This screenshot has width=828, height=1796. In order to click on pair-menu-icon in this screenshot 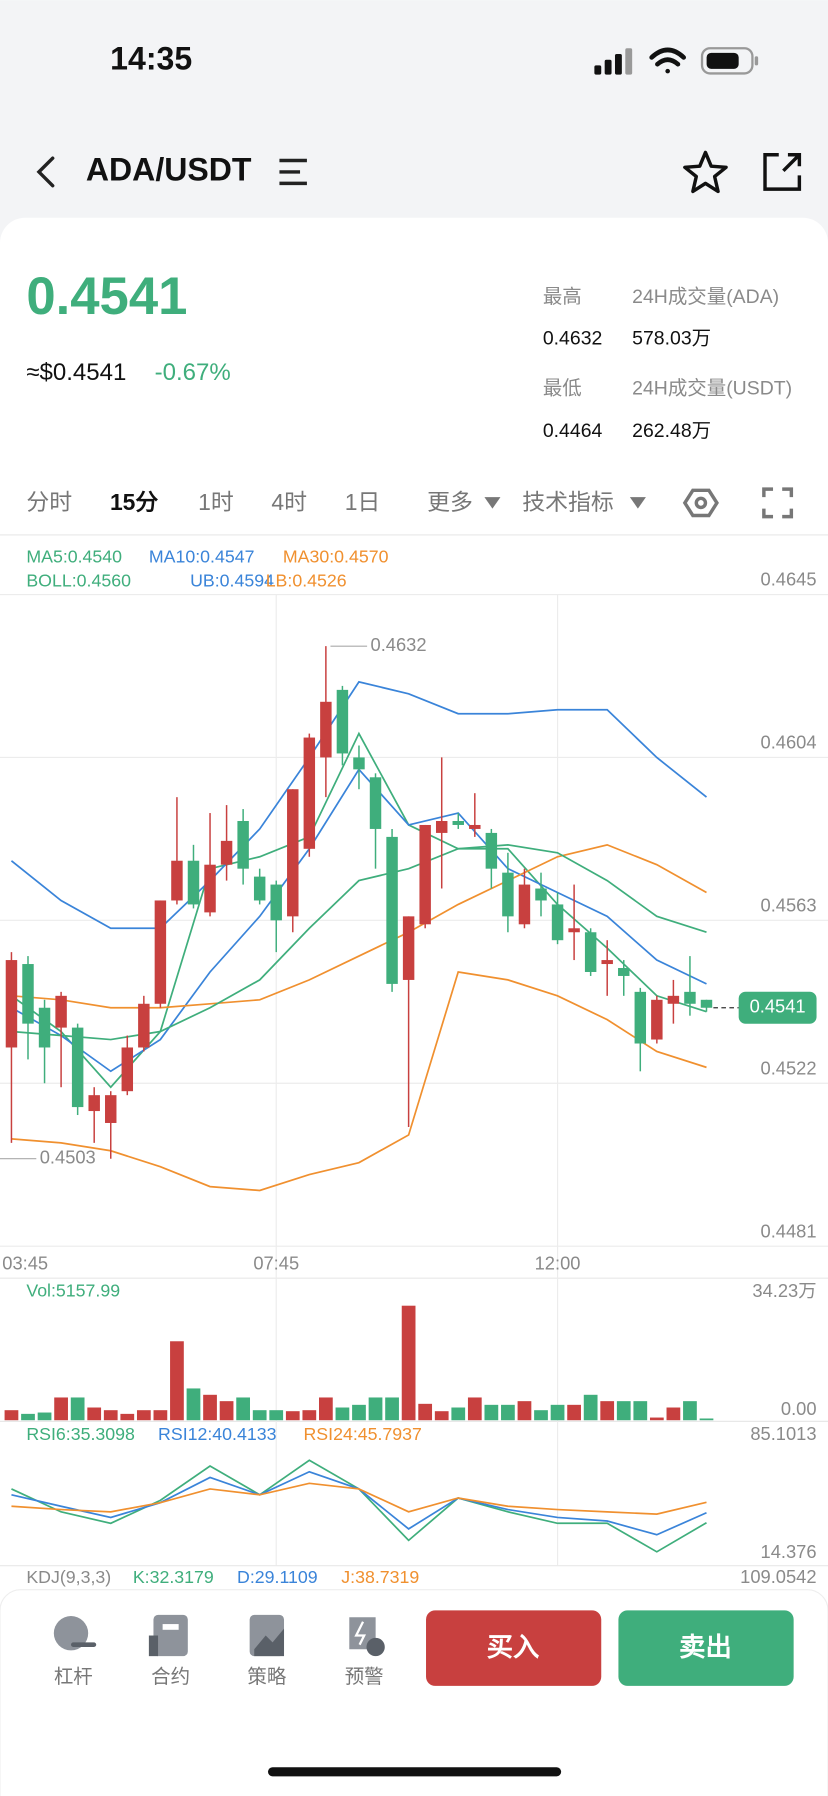, I will do `click(293, 172)`.